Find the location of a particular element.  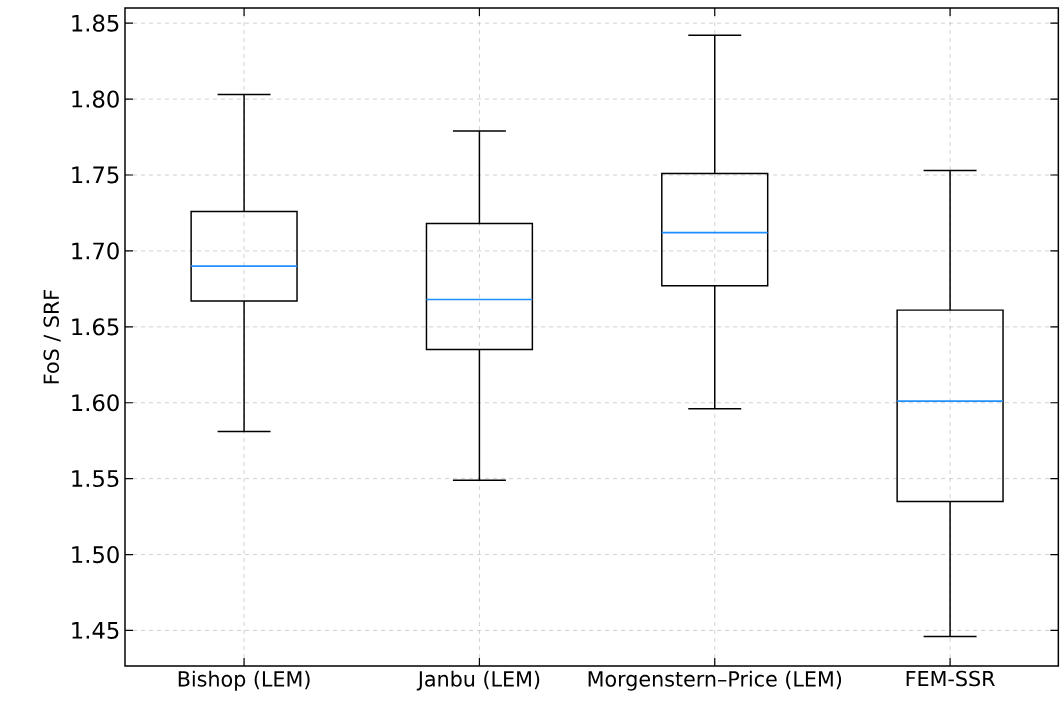

x-tick-label: Morgenstern–Price (LEM) is located at coordinates (715, 680).